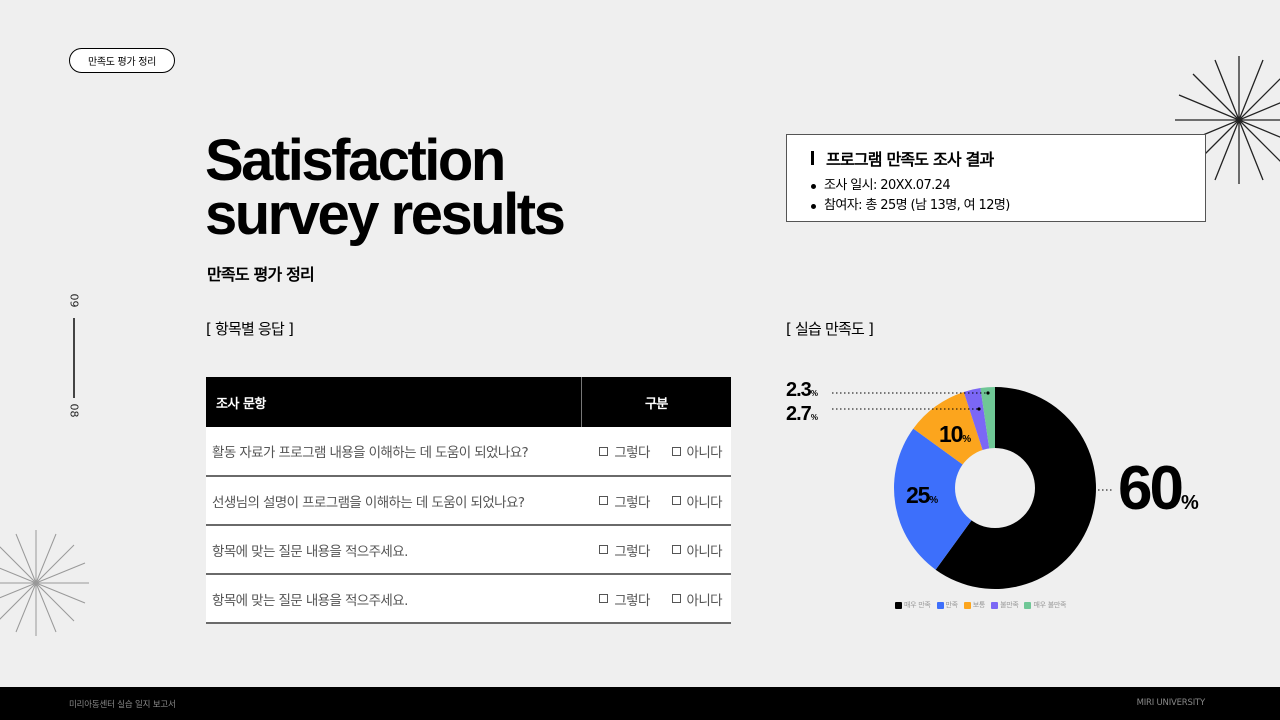 Image resolution: width=1280 pixels, height=720 pixels. Describe the element at coordinates (887, 185) in the screenshot. I see `info-item-text: 조사 일시: 20XX.07.24` at that location.